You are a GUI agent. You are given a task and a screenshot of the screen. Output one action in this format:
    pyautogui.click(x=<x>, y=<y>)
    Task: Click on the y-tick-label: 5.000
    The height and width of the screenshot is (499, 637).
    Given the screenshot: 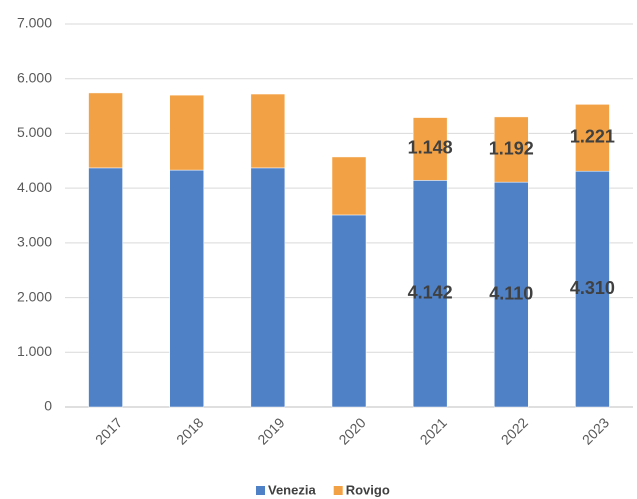 What is the action you would take?
    pyautogui.click(x=34, y=132)
    